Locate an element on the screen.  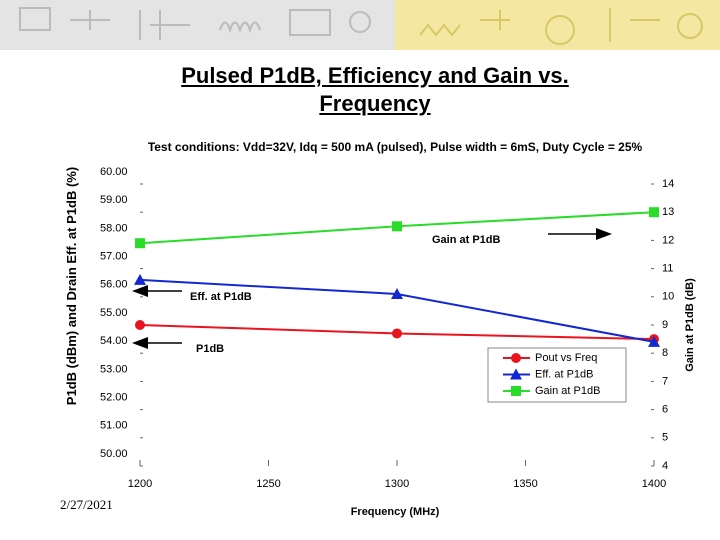
x-tick-label: 1200 is located at coordinates (140, 484).